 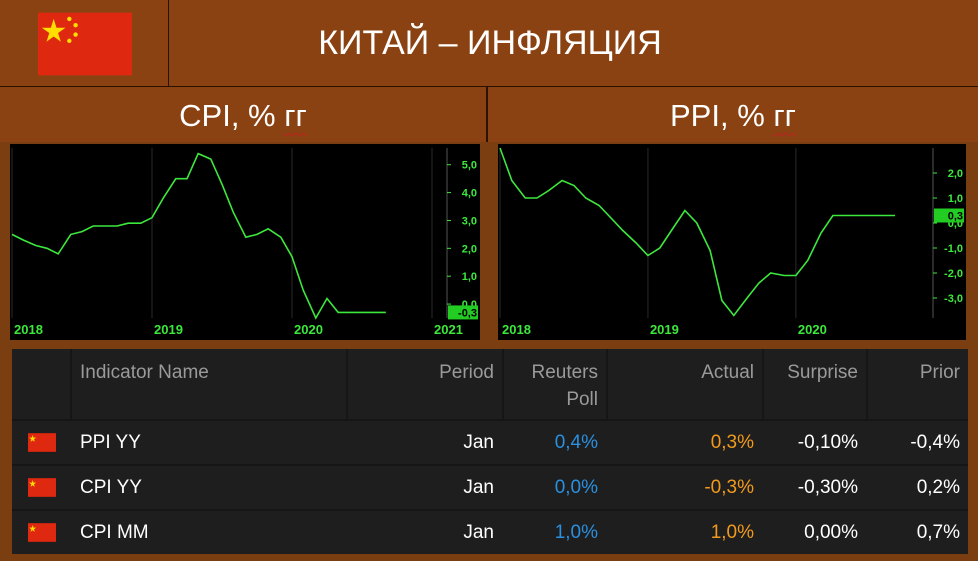 I want to click on y-tick-label: 4,0, so click(x=469, y=194).